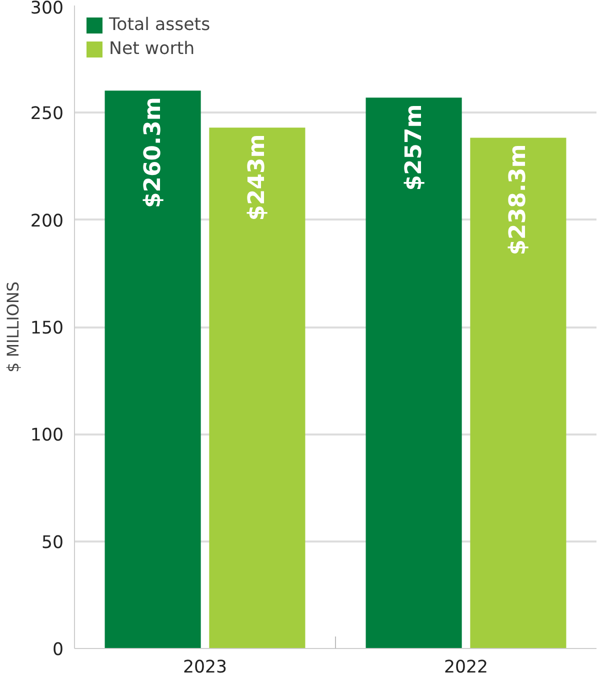  Describe the element at coordinates (58, 650) in the screenshot. I see `y-tick-label: 0` at that location.